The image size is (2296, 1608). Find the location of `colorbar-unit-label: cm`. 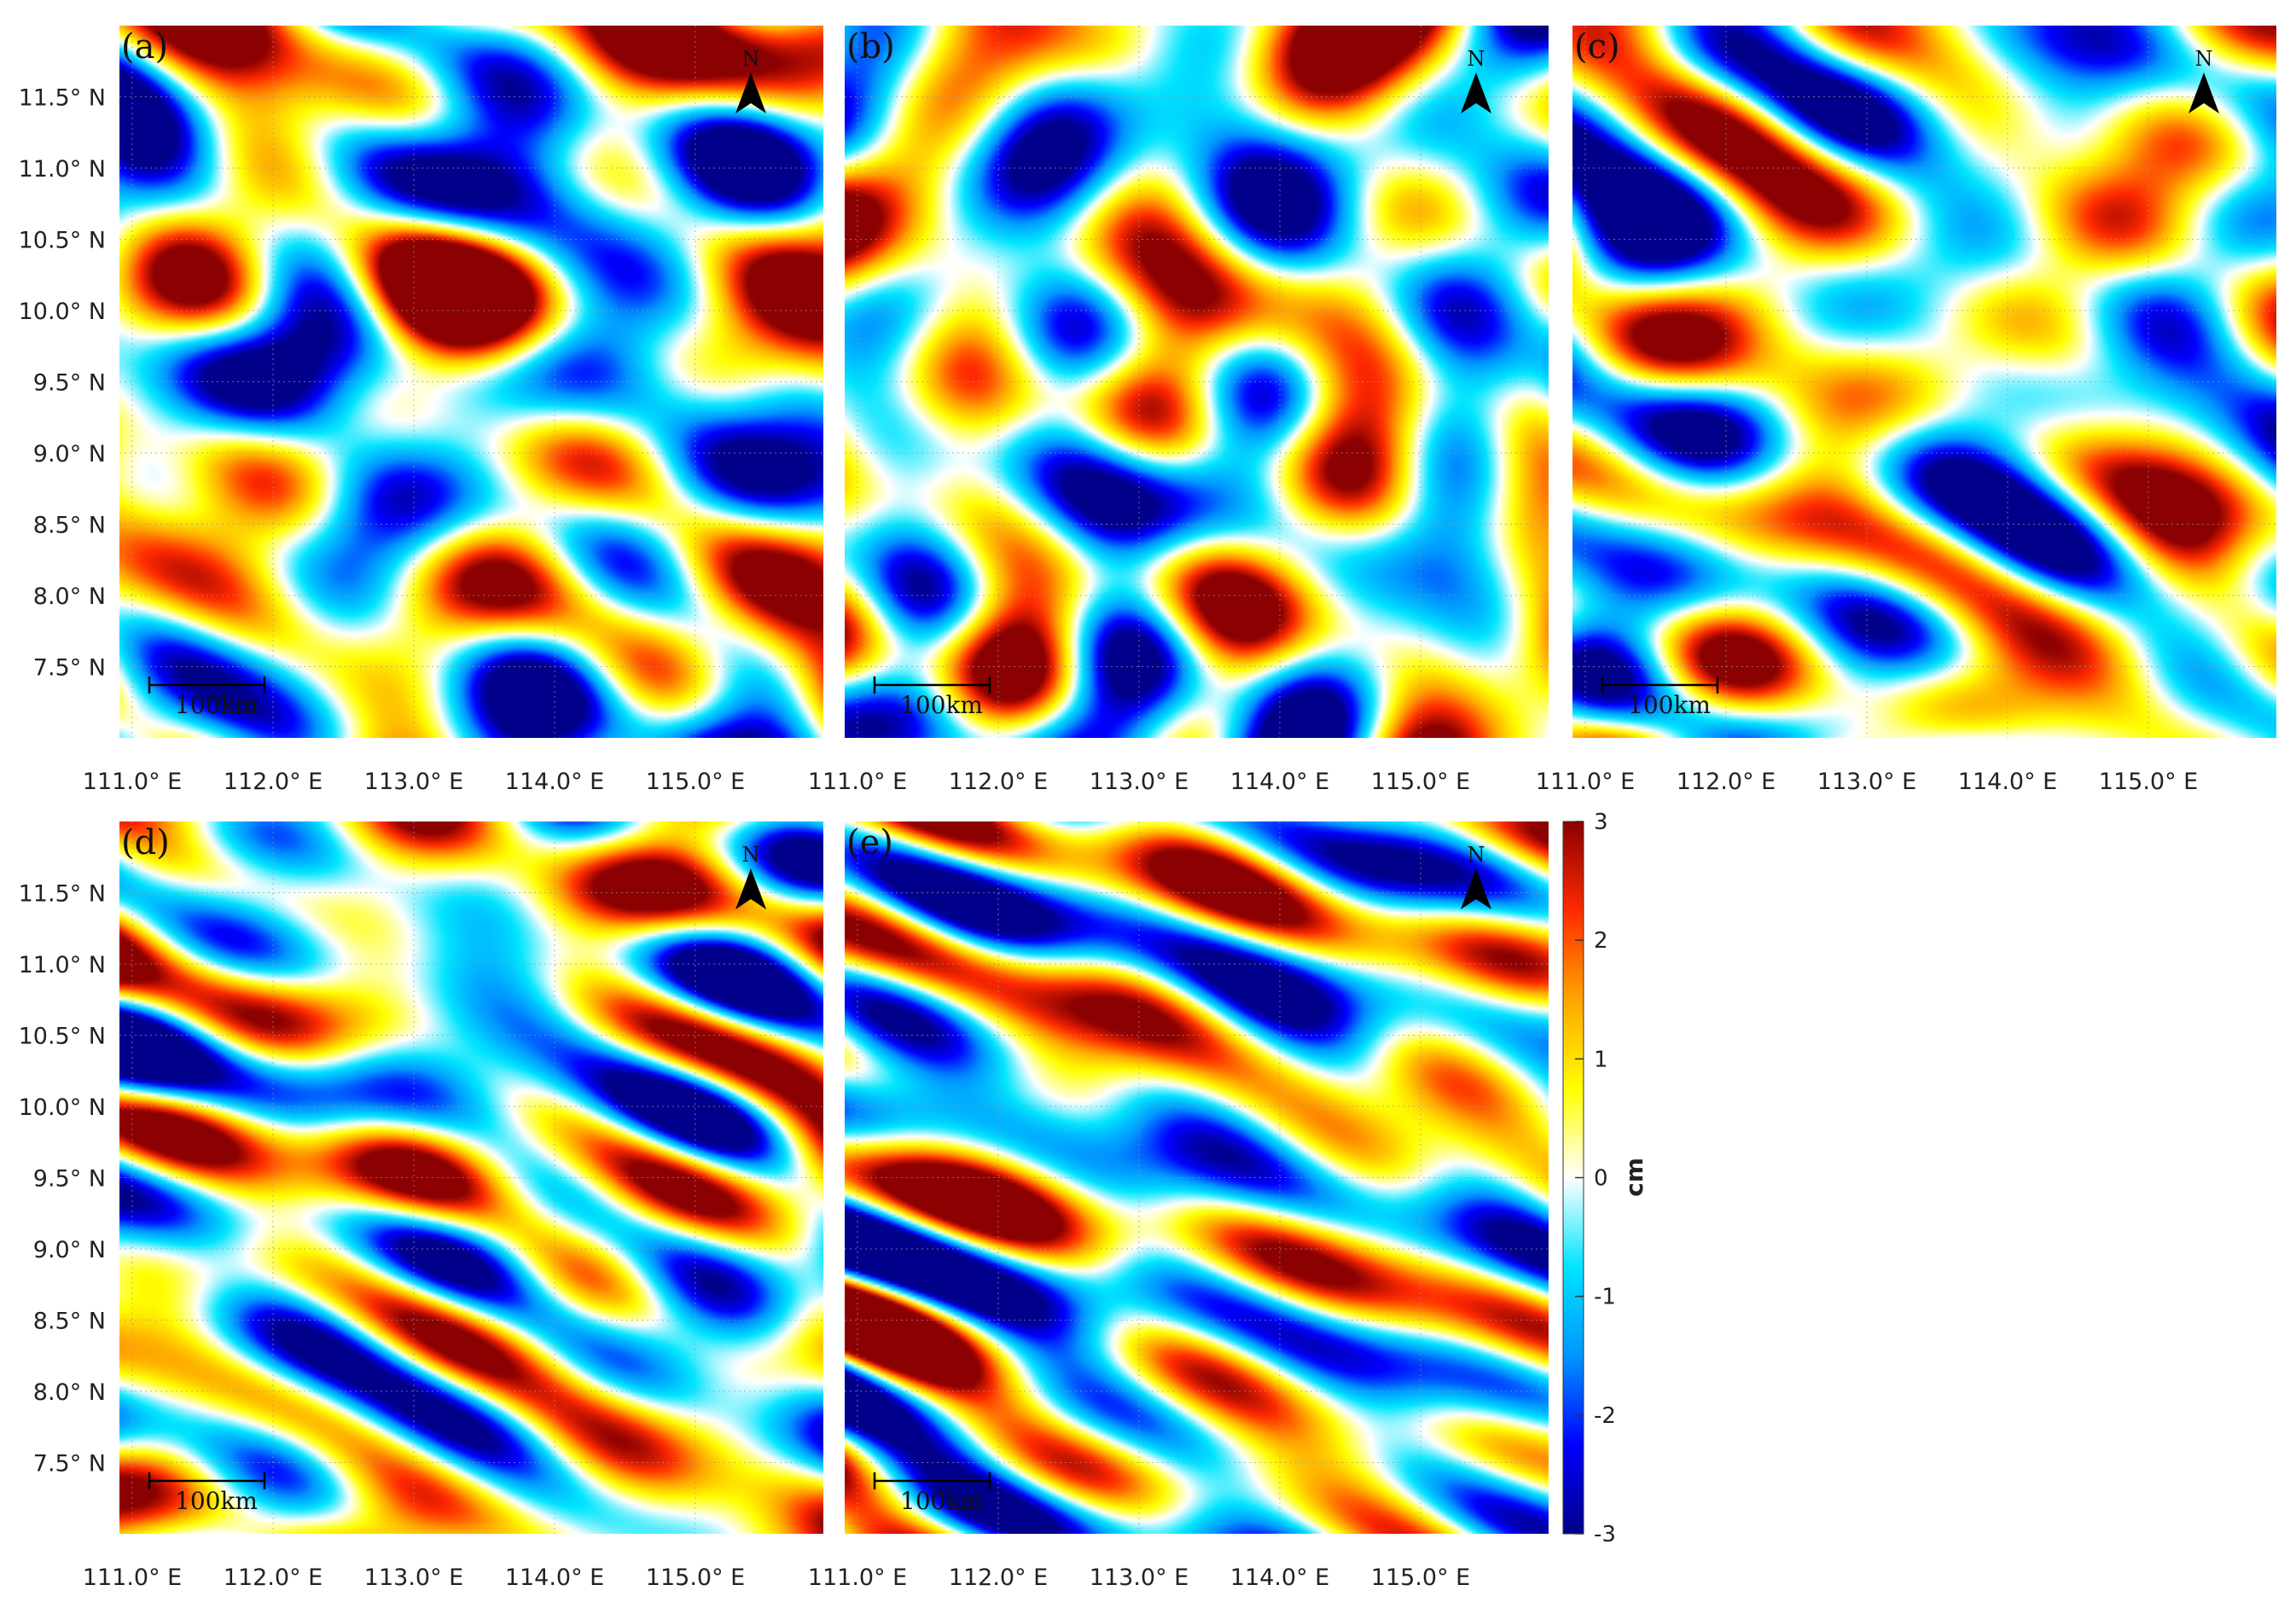

colorbar-unit-label: cm is located at coordinates (1634, 1177).